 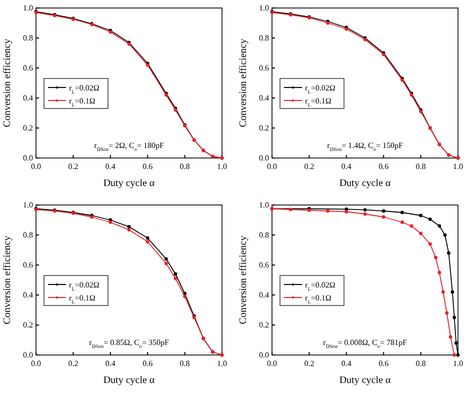 What do you see at coordinates (365, 147) in the screenshot?
I see `annotation: r$_{DSon}$= 1.4Ω, C$_{o}$= 150pF` at bounding box center [365, 147].